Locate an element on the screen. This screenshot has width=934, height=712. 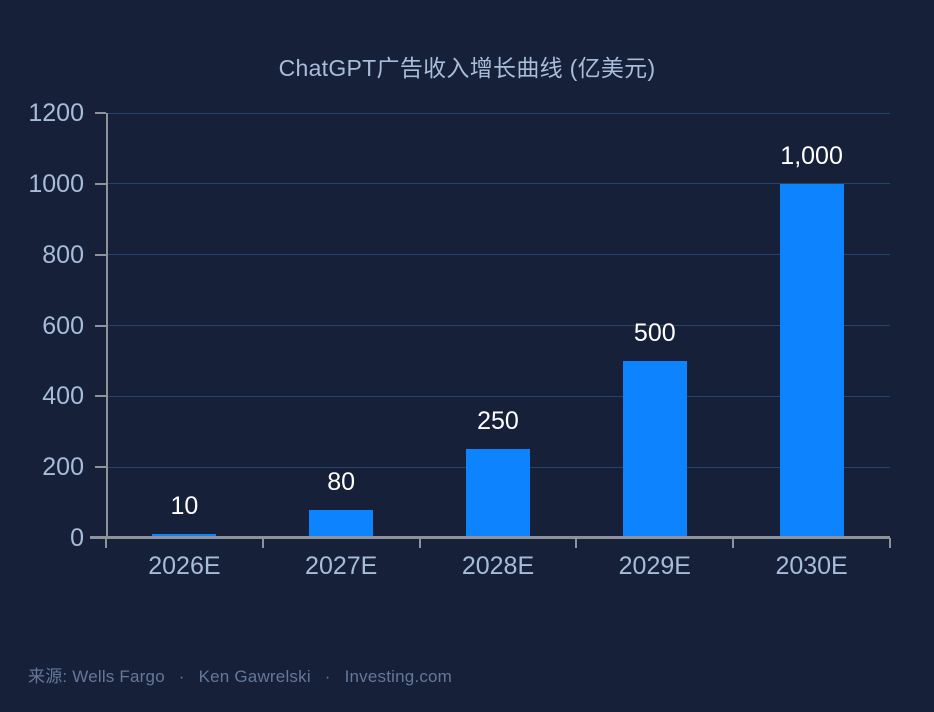
bar-column: 80 2027E is located at coordinates (341, 346).